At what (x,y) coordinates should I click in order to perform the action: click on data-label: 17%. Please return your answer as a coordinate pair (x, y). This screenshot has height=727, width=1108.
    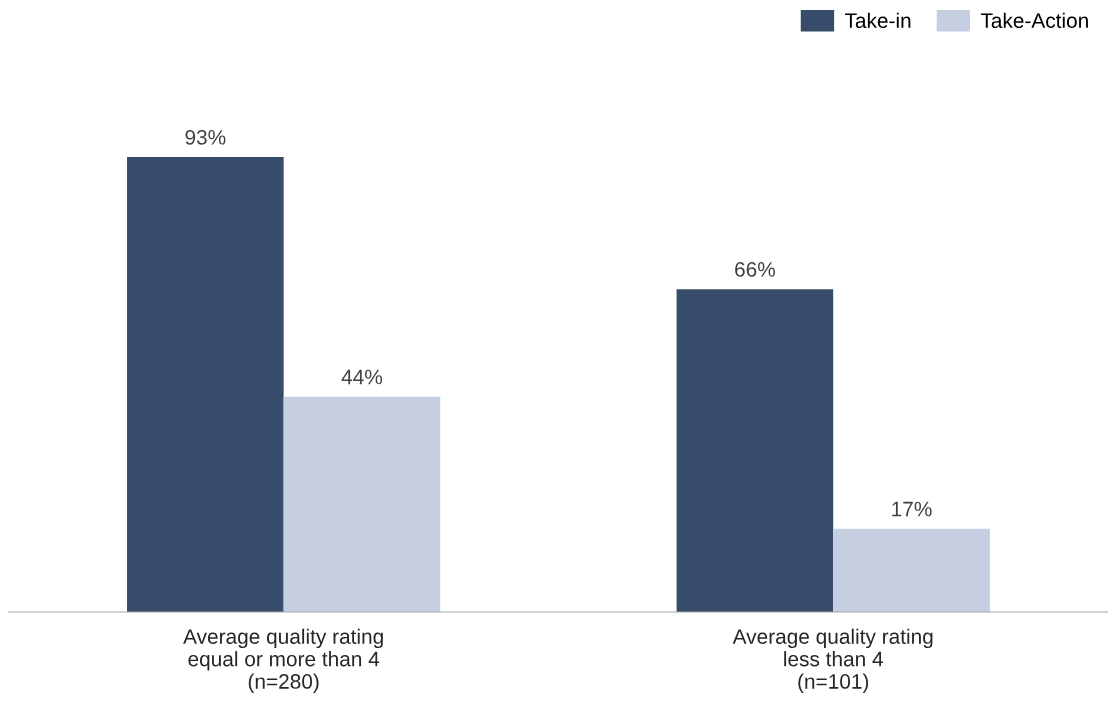
    Looking at the image, I should click on (912, 509).